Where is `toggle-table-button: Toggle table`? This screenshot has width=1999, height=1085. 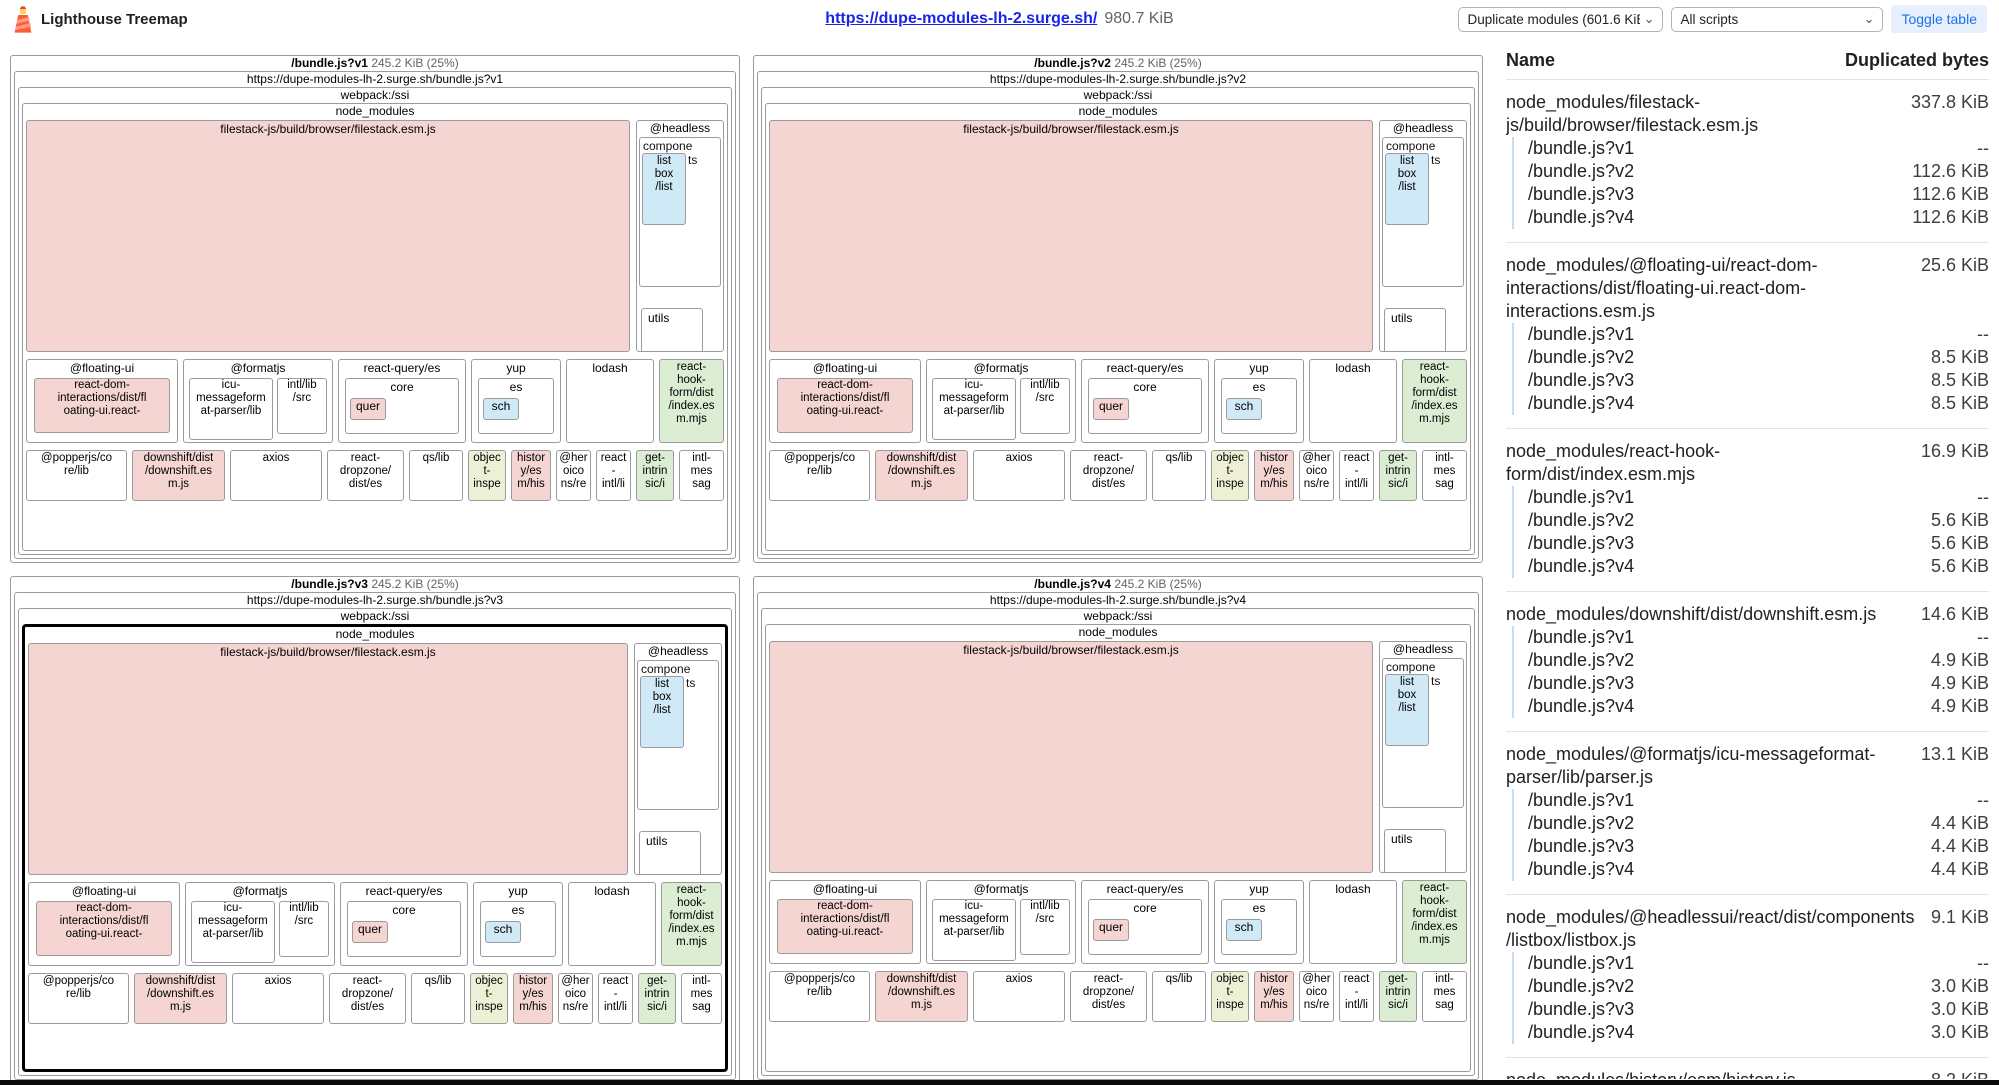
toggle-table-button: Toggle table is located at coordinates (1939, 19).